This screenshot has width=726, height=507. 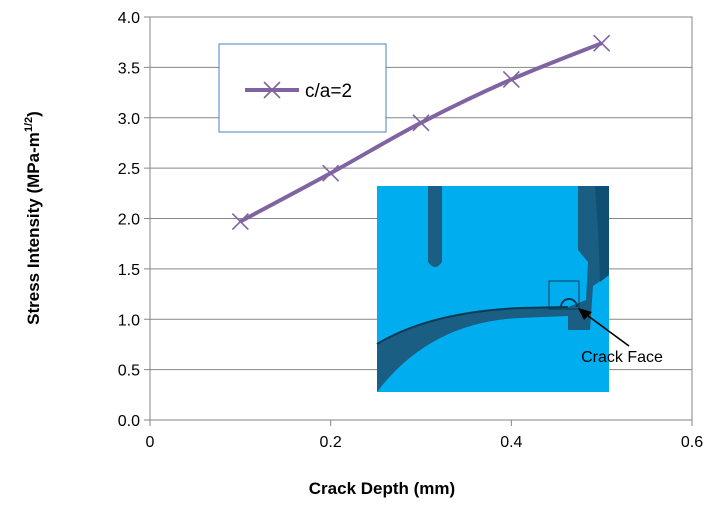 What do you see at coordinates (129, 18) in the screenshot?
I see `y-tick-label: 4.0` at bounding box center [129, 18].